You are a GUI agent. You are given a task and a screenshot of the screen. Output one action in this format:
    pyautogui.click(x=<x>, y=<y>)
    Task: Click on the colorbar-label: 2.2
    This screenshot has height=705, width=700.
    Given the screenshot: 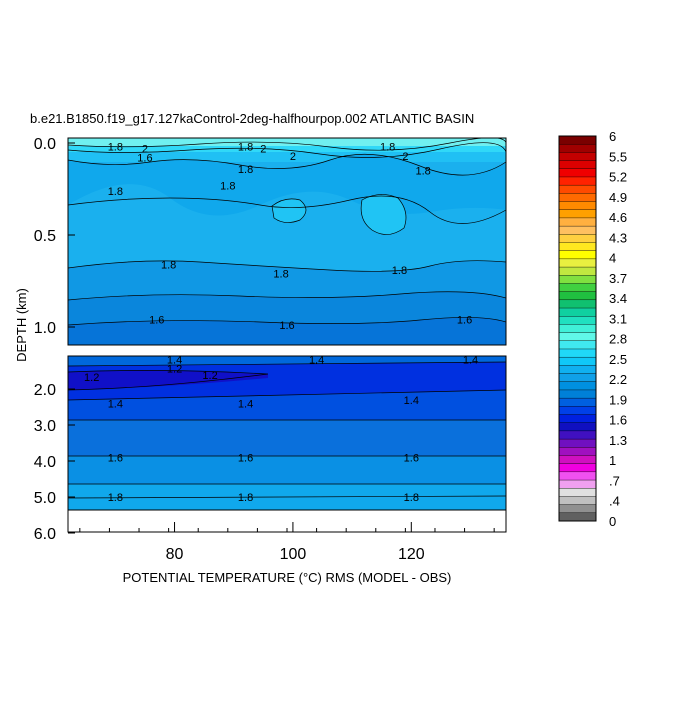 What is the action you would take?
    pyautogui.click(x=618, y=379)
    